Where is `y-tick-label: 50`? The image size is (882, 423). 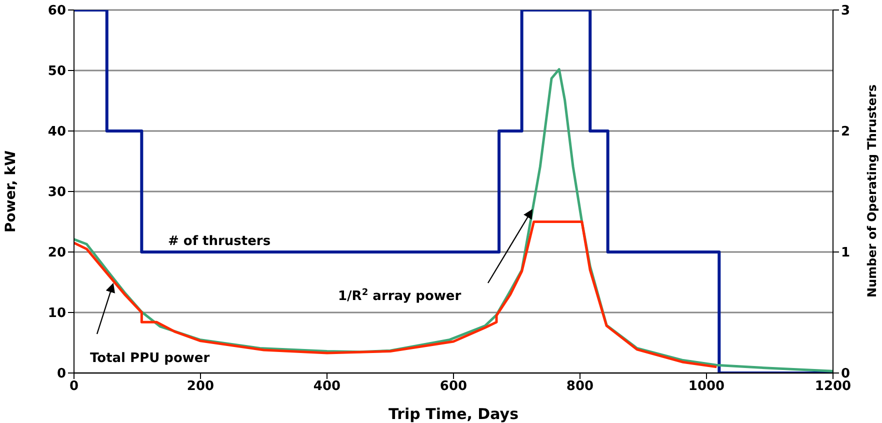
y-tick-label: 50 is located at coordinates (57, 72).